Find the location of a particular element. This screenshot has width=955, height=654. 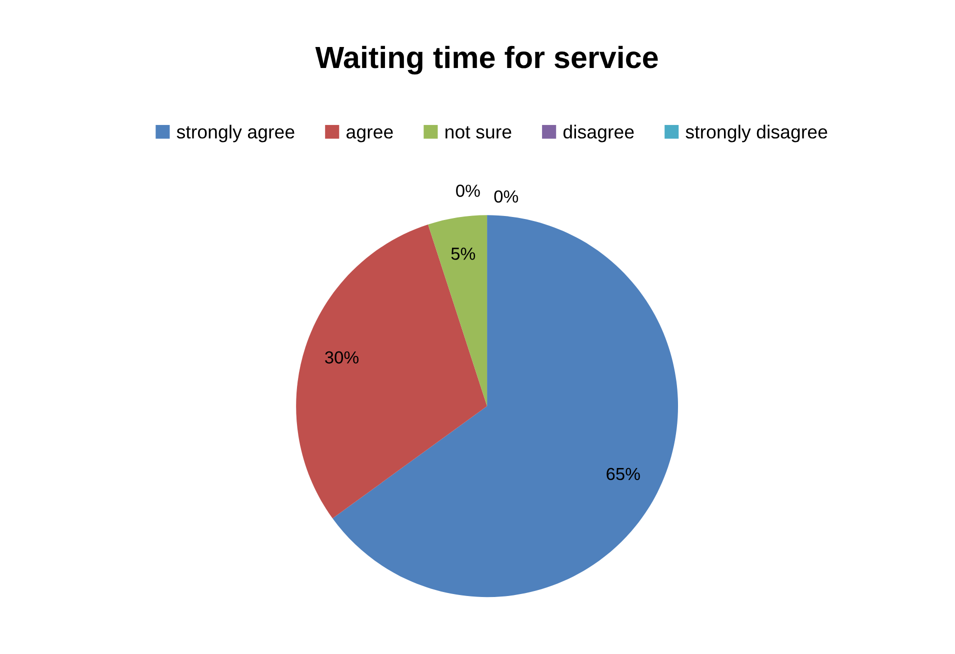

data-label: 30% is located at coordinates (342, 357).